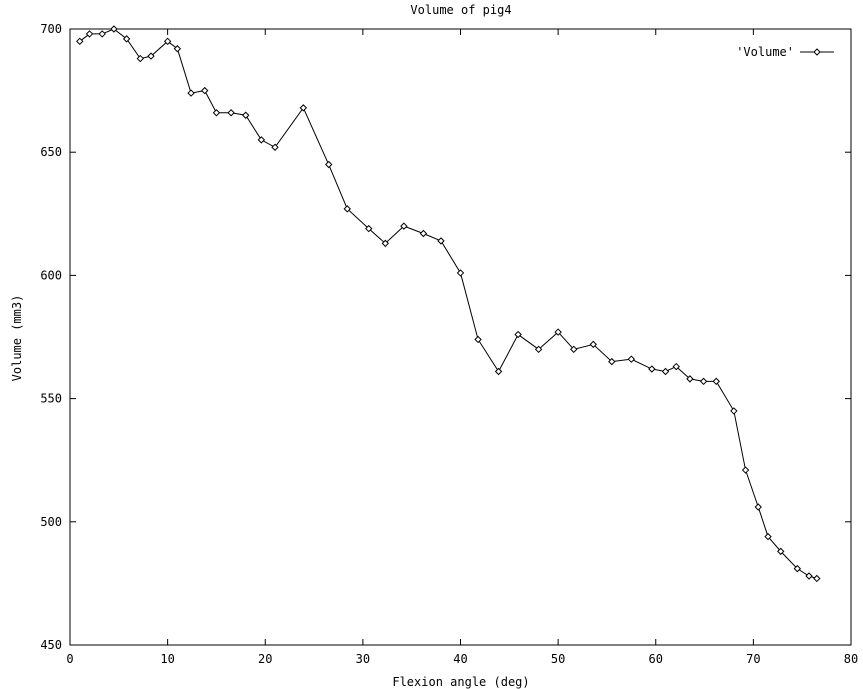 This screenshot has width=863, height=689. What do you see at coordinates (69, 659) in the screenshot?
I see `x-tick-label: 0` at bounding box center [69, 659].